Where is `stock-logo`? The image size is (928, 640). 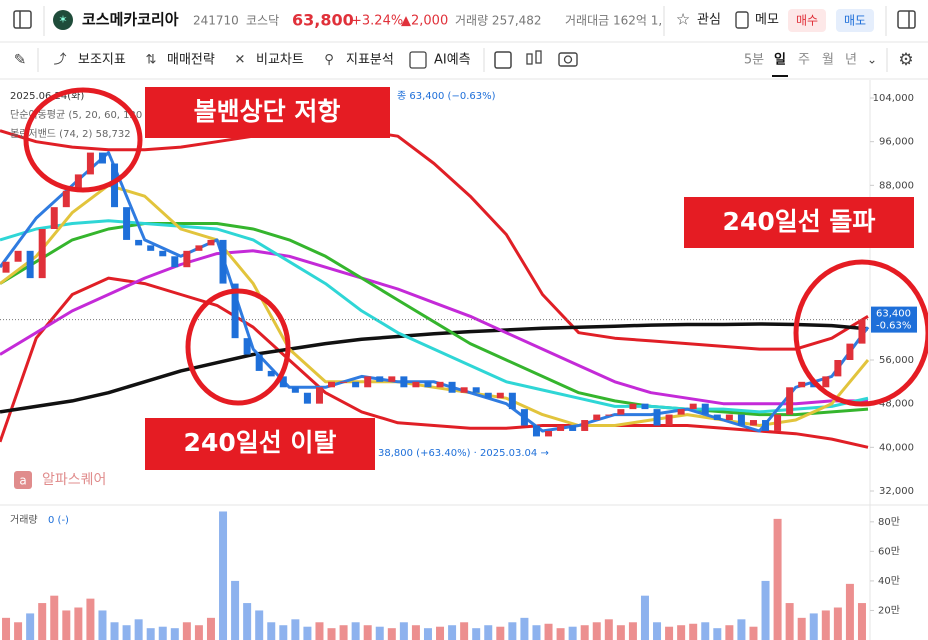 stock-logo is located at coordinates (63, 20).